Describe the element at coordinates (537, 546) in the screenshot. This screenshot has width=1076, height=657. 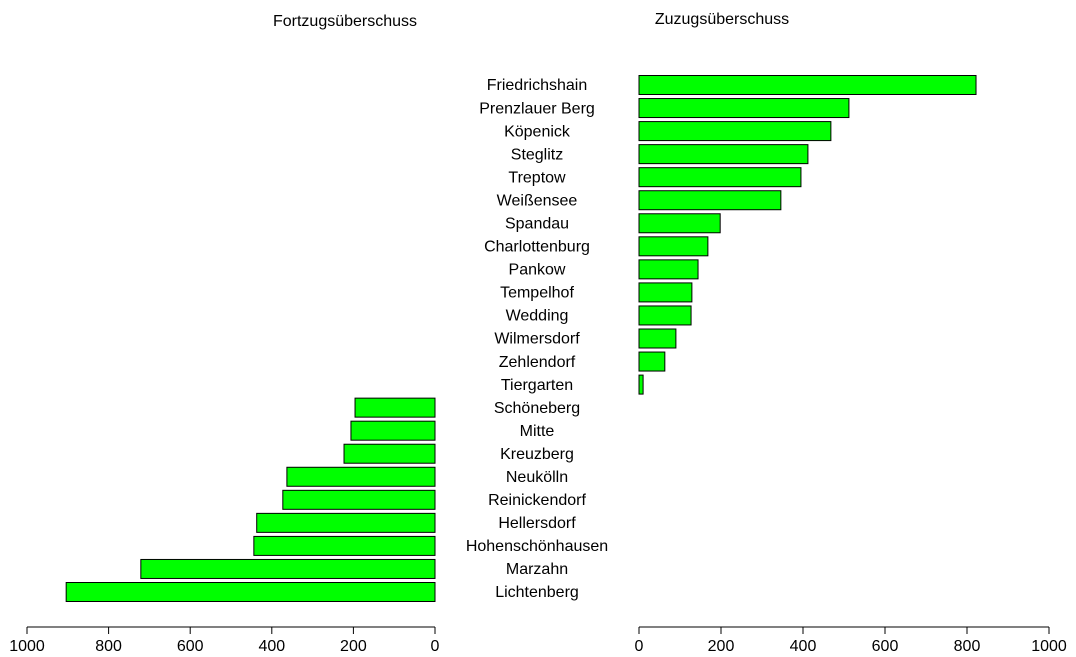
I see `category-label: Hohenschönhausen` at that location.